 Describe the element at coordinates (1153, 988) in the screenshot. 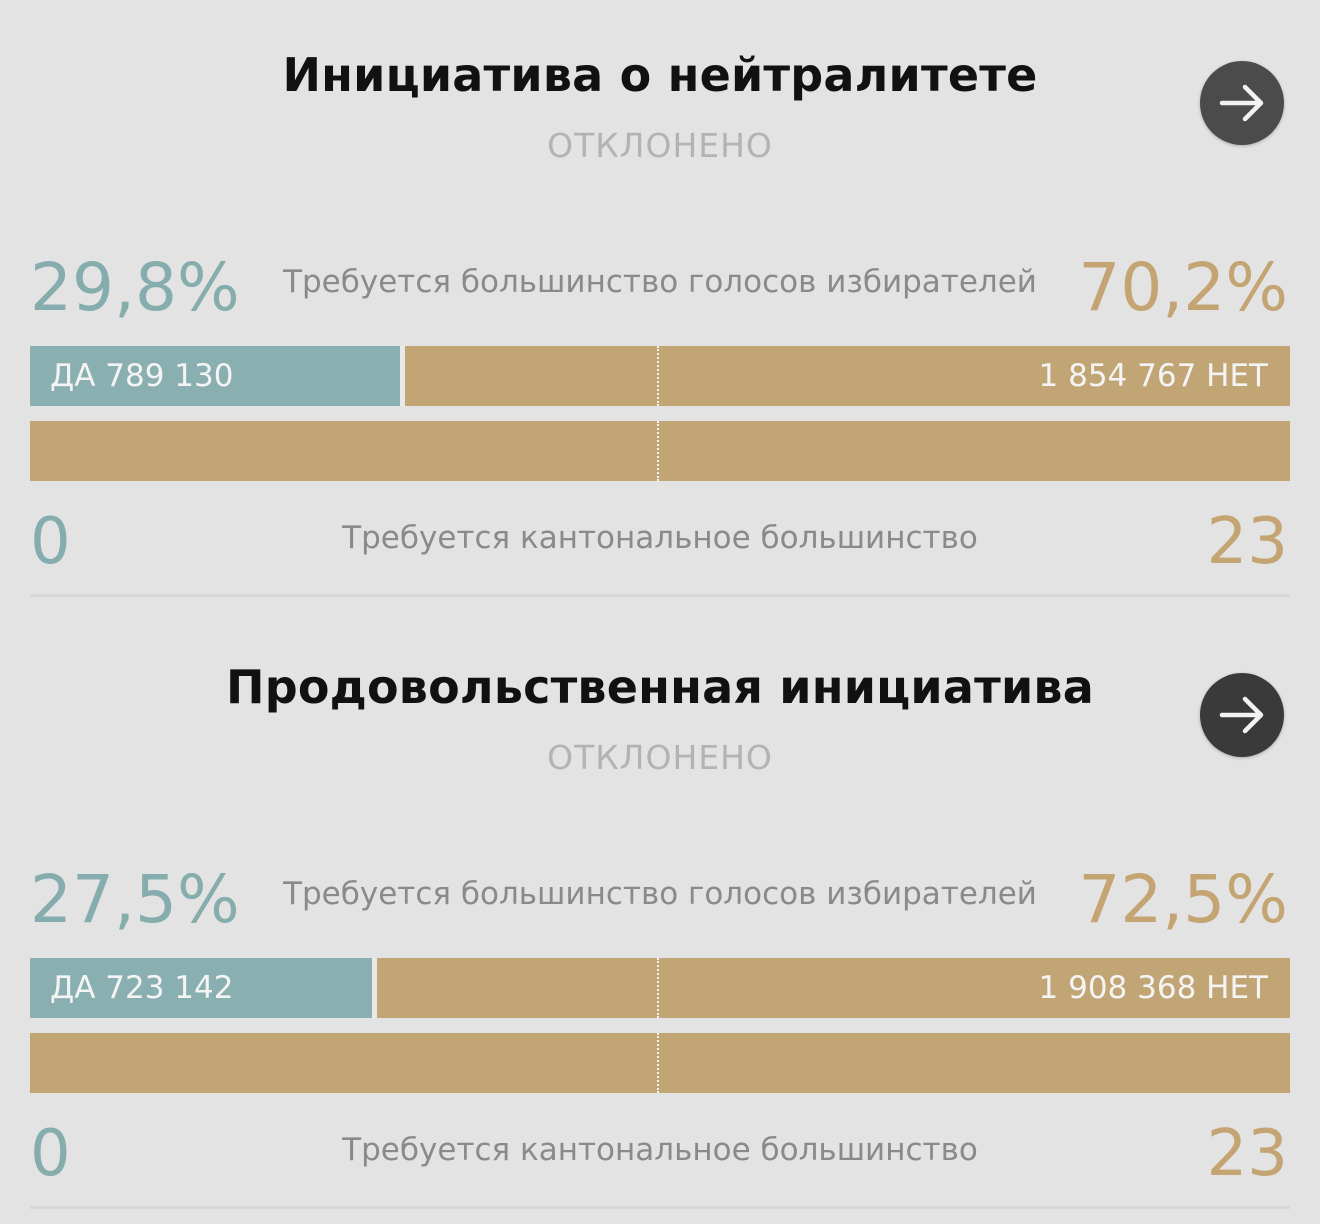

I see `no-votes-label: 1 908 368 НЕТ` at that location.